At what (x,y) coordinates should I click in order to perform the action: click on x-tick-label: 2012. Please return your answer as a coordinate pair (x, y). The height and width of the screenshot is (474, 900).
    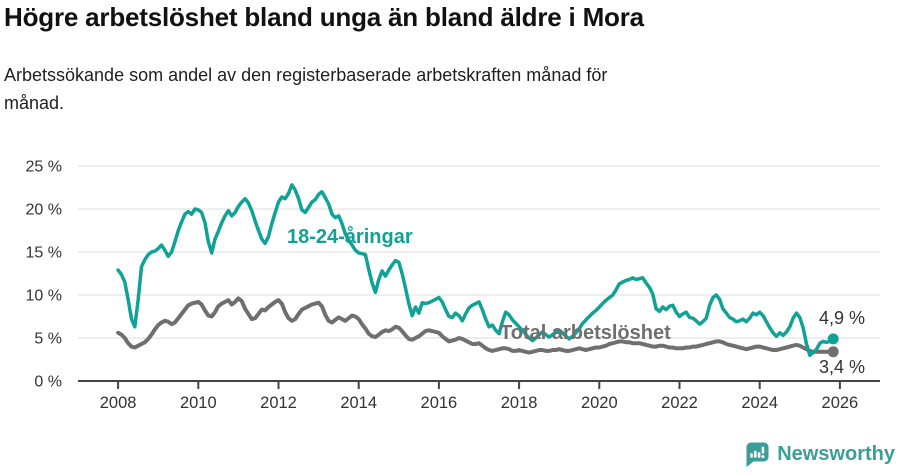
    Looking at the image, I should click on (278, 403).